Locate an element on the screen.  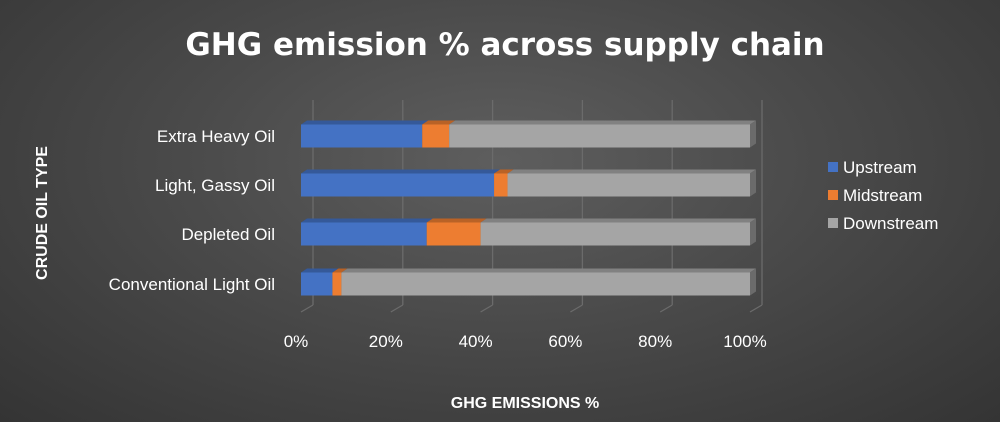
category-label: Depleted Oil is located at coordinates (228, 234).